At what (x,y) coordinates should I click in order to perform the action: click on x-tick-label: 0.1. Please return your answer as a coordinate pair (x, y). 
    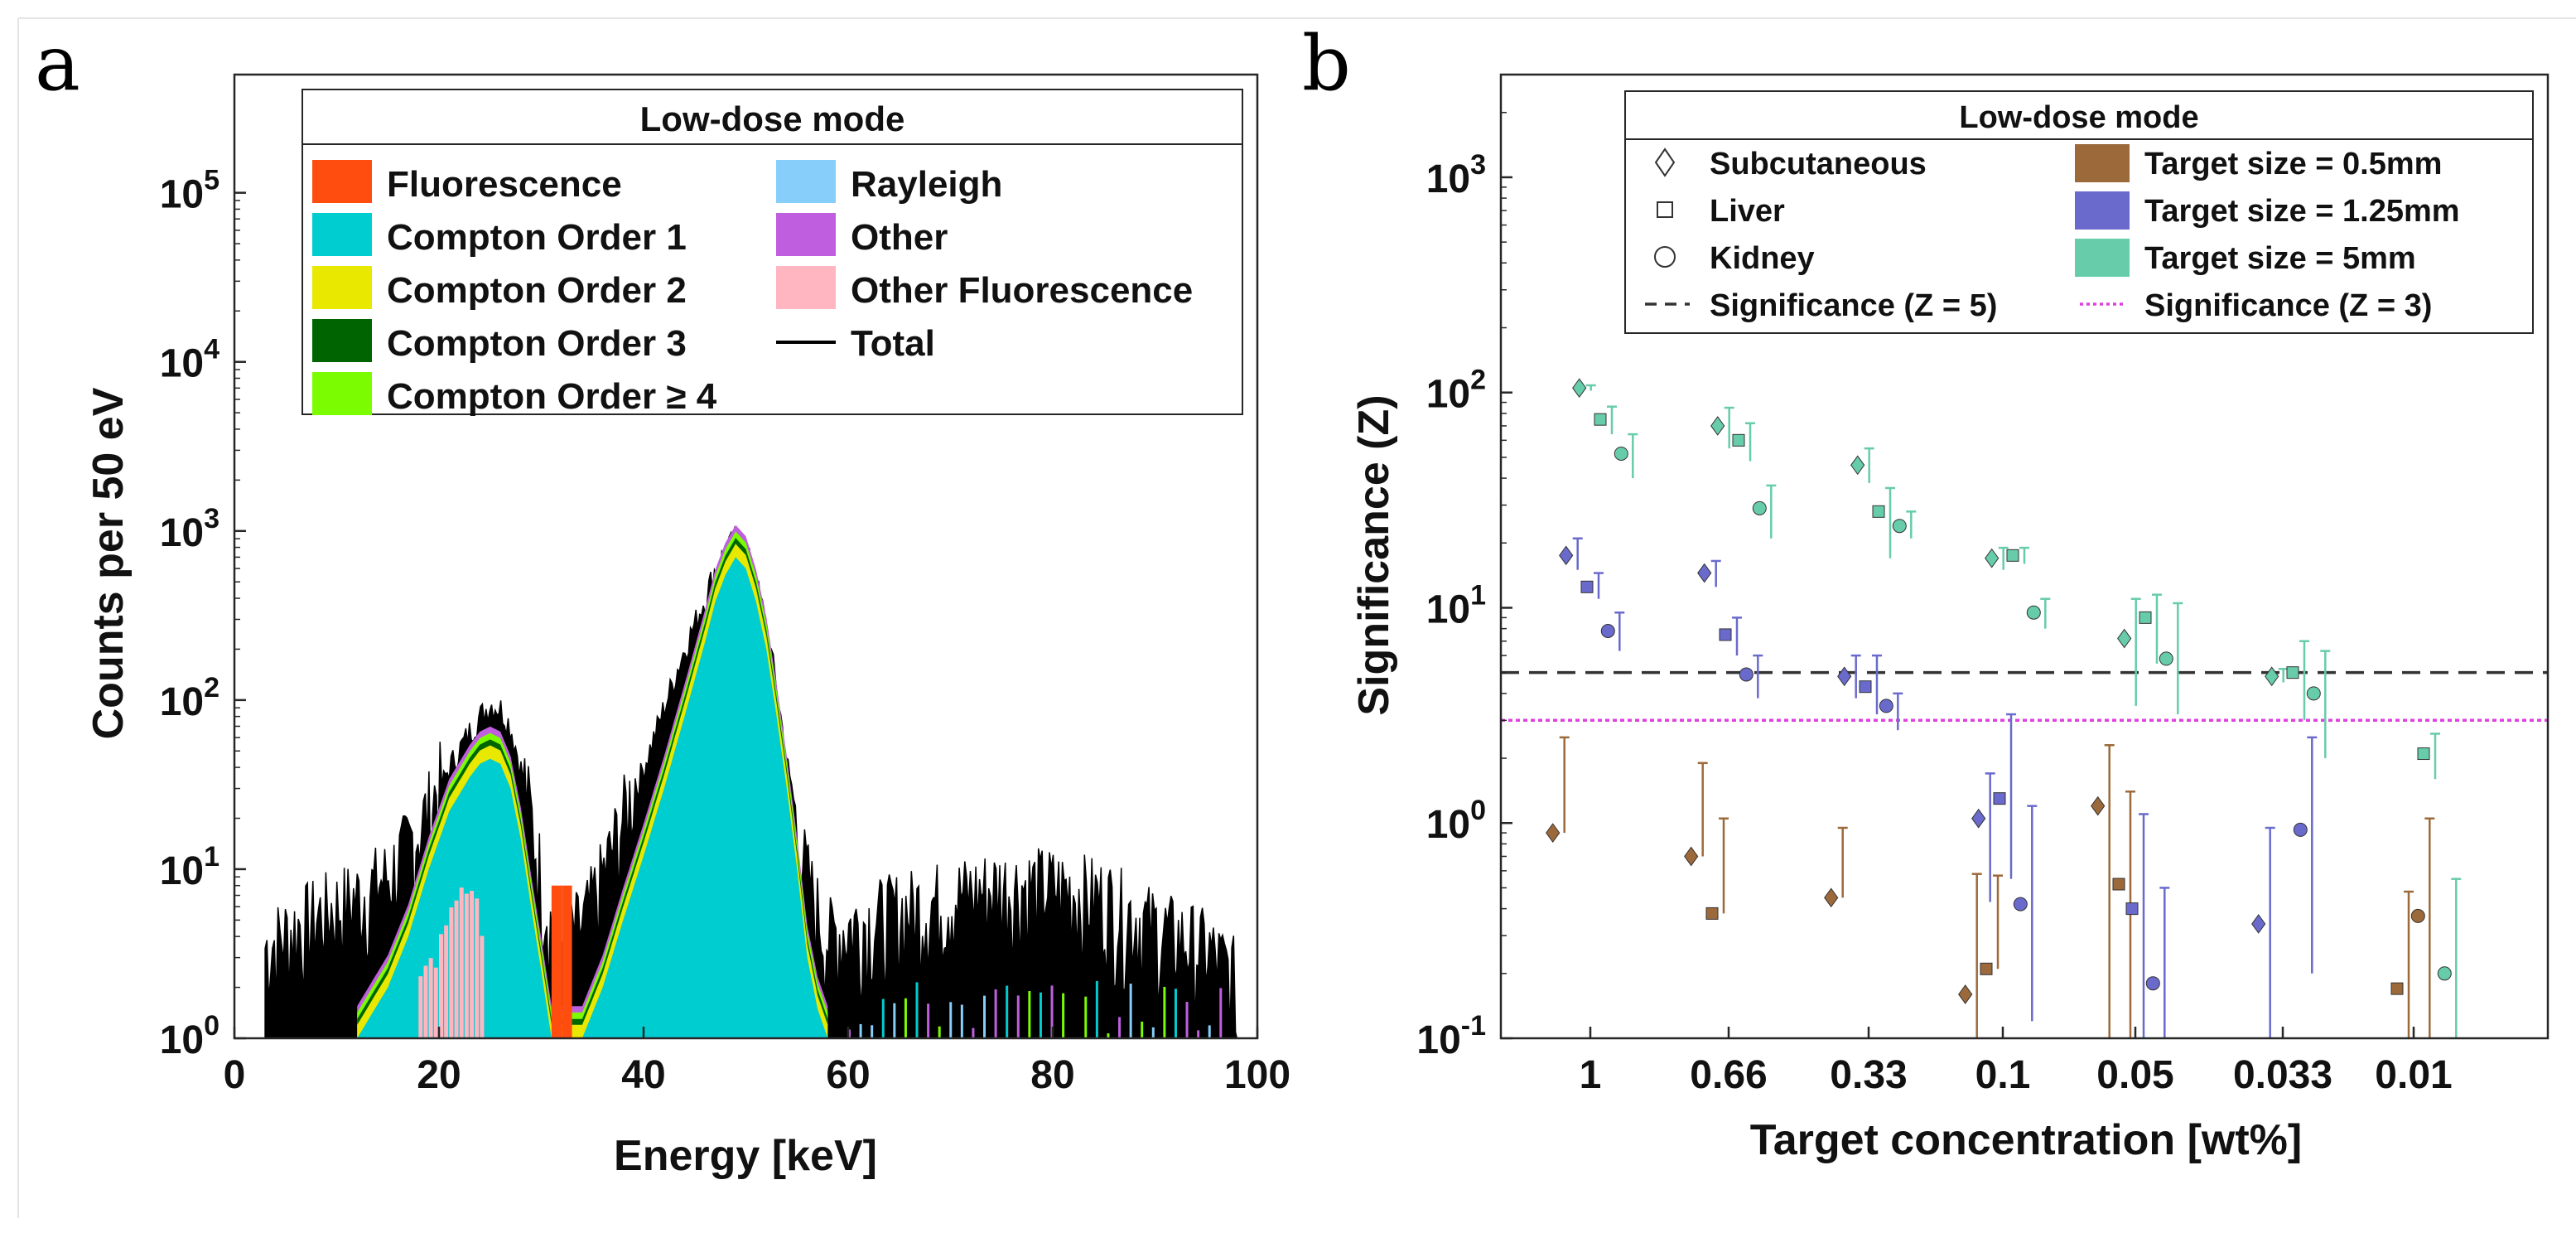
    Looking at the image, I should click on (2003, 1075).